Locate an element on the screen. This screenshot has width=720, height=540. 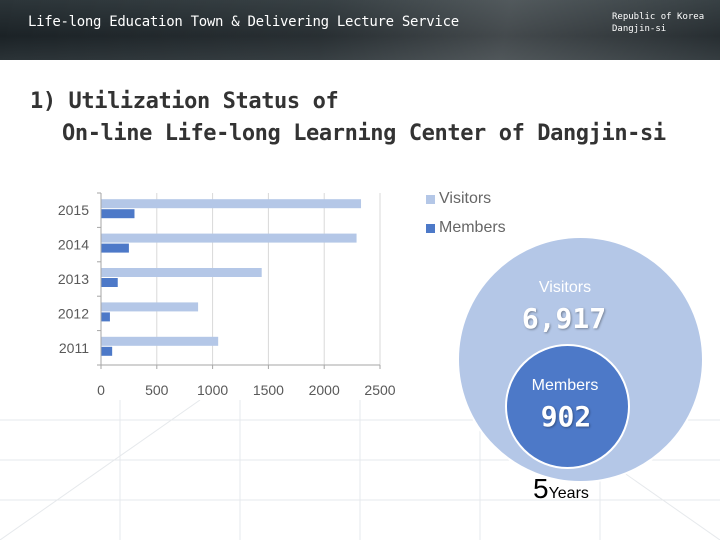
x-tick-label-0: 0 is located at coordinates (101, 390).